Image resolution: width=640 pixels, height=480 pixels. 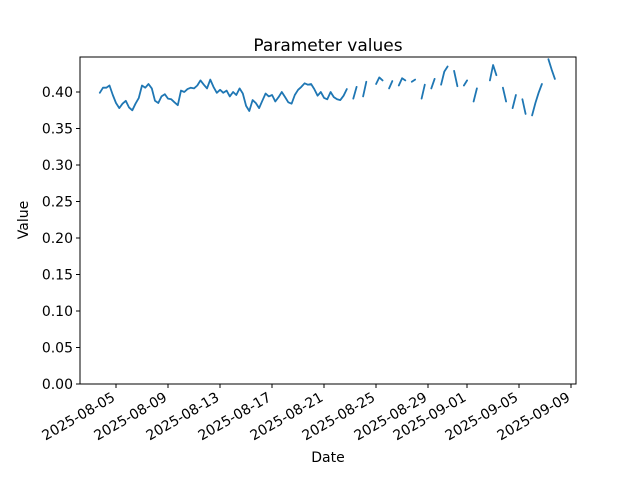 I want to click on y-tick-label: 0.40, so click(x=57, y=93).